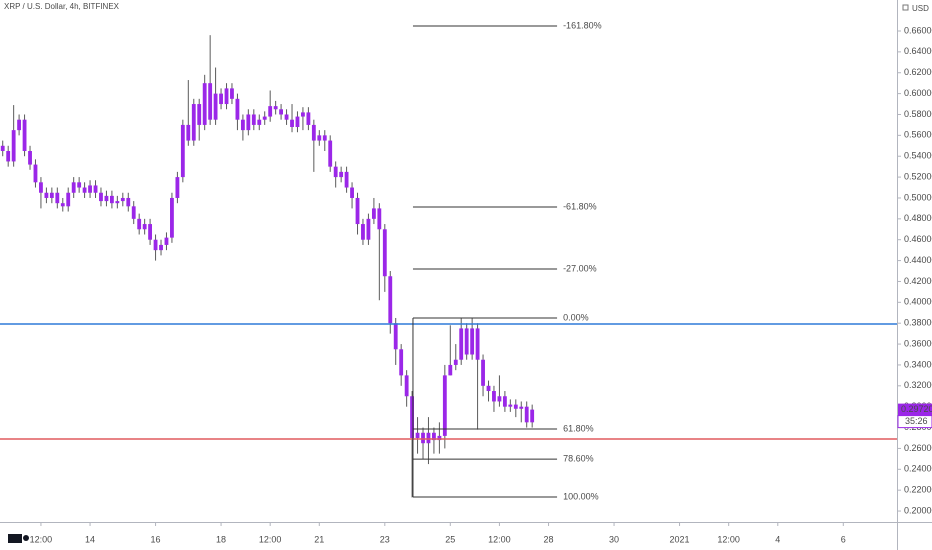 This screenshot has width=932, height=550. What do you see at coordinates (221, 539) in the screenshot?
I see `x-tick-label: 18` at bounding box center [221, 539].